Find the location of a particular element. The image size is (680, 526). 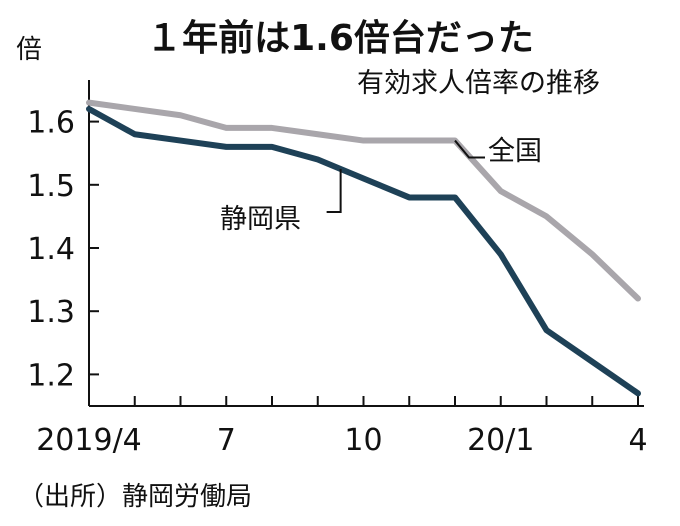

y-axis-unit-label: 倍 is located at coordinates (29, 50).